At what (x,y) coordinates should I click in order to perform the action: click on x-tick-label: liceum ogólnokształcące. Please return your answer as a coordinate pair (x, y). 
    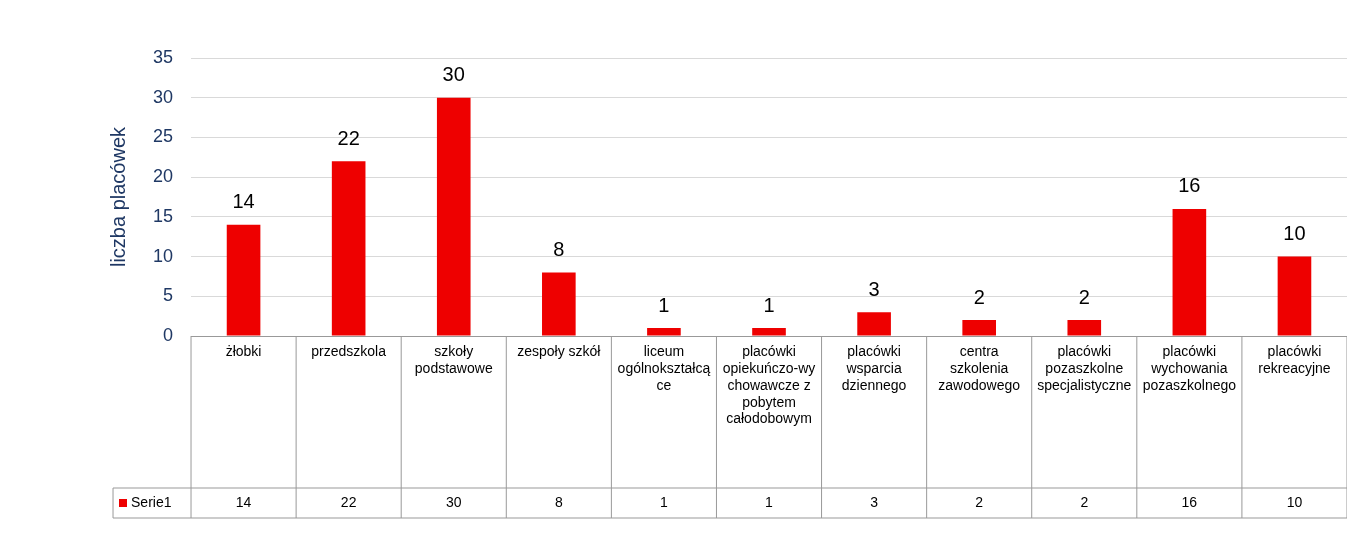
    Looking at the image, I should click on (664, 368).